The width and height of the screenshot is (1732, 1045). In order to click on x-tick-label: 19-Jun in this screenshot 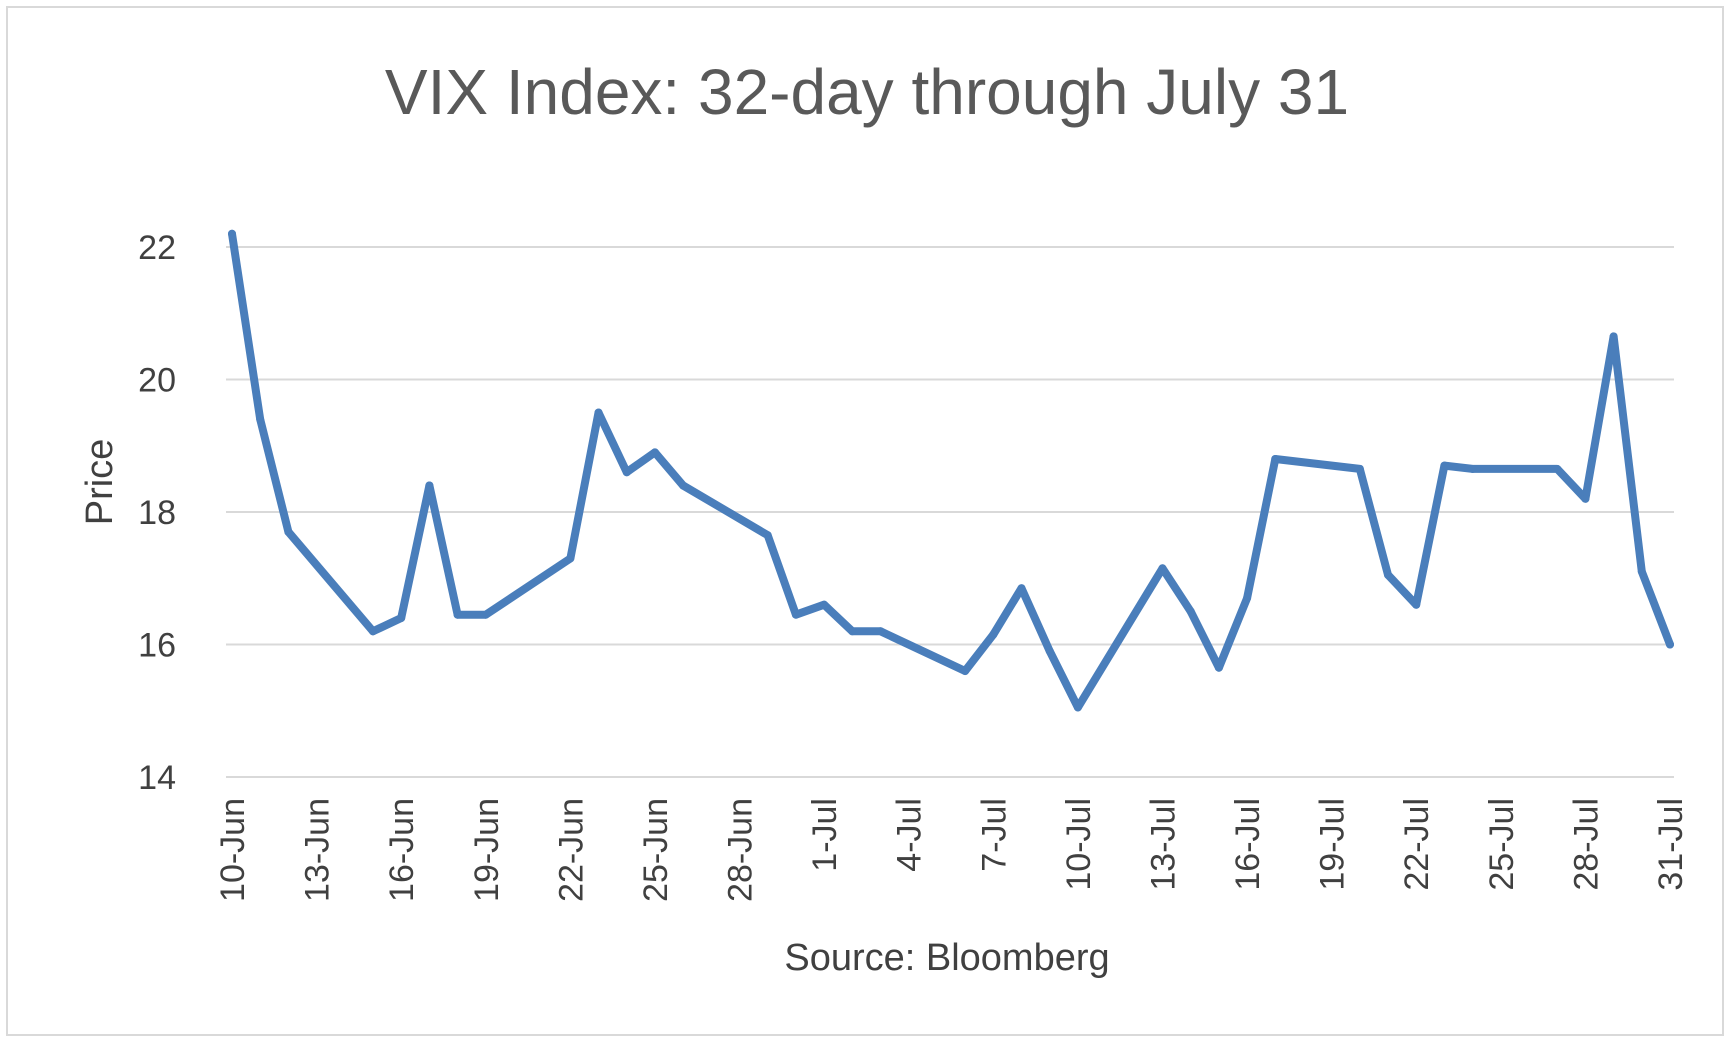, I will do `click(487, 850)`.